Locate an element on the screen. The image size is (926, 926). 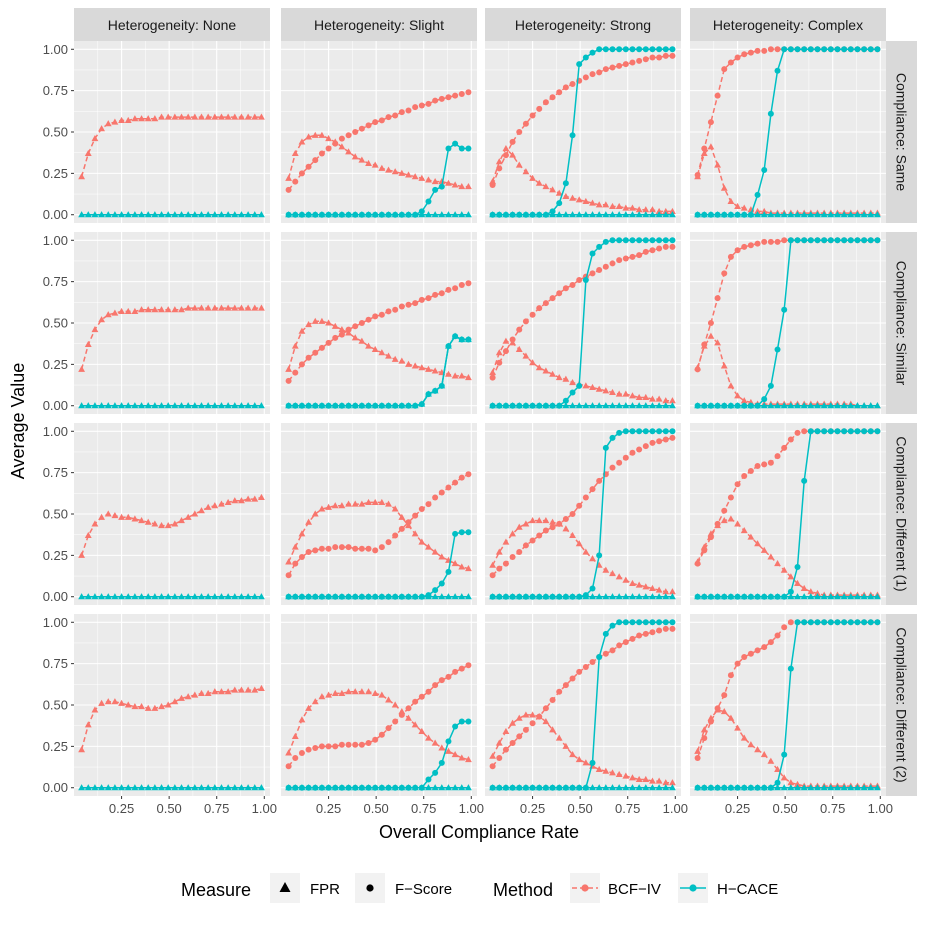
y-tick-label: 0.75 is located at coordinates (55, 472).